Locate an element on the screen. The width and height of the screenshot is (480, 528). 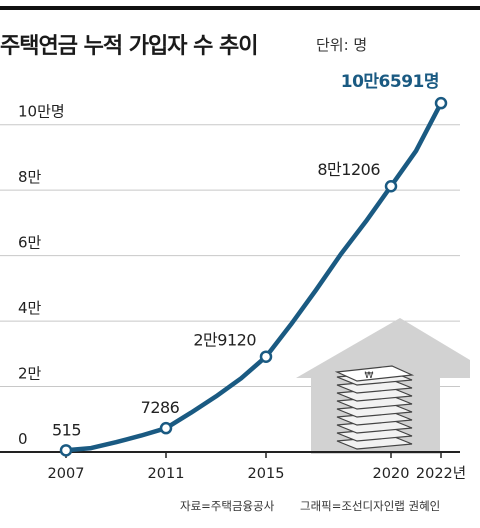
axis-layer: 2007 2011 2015 2020 2022년 is located at coordinates (233, 466).